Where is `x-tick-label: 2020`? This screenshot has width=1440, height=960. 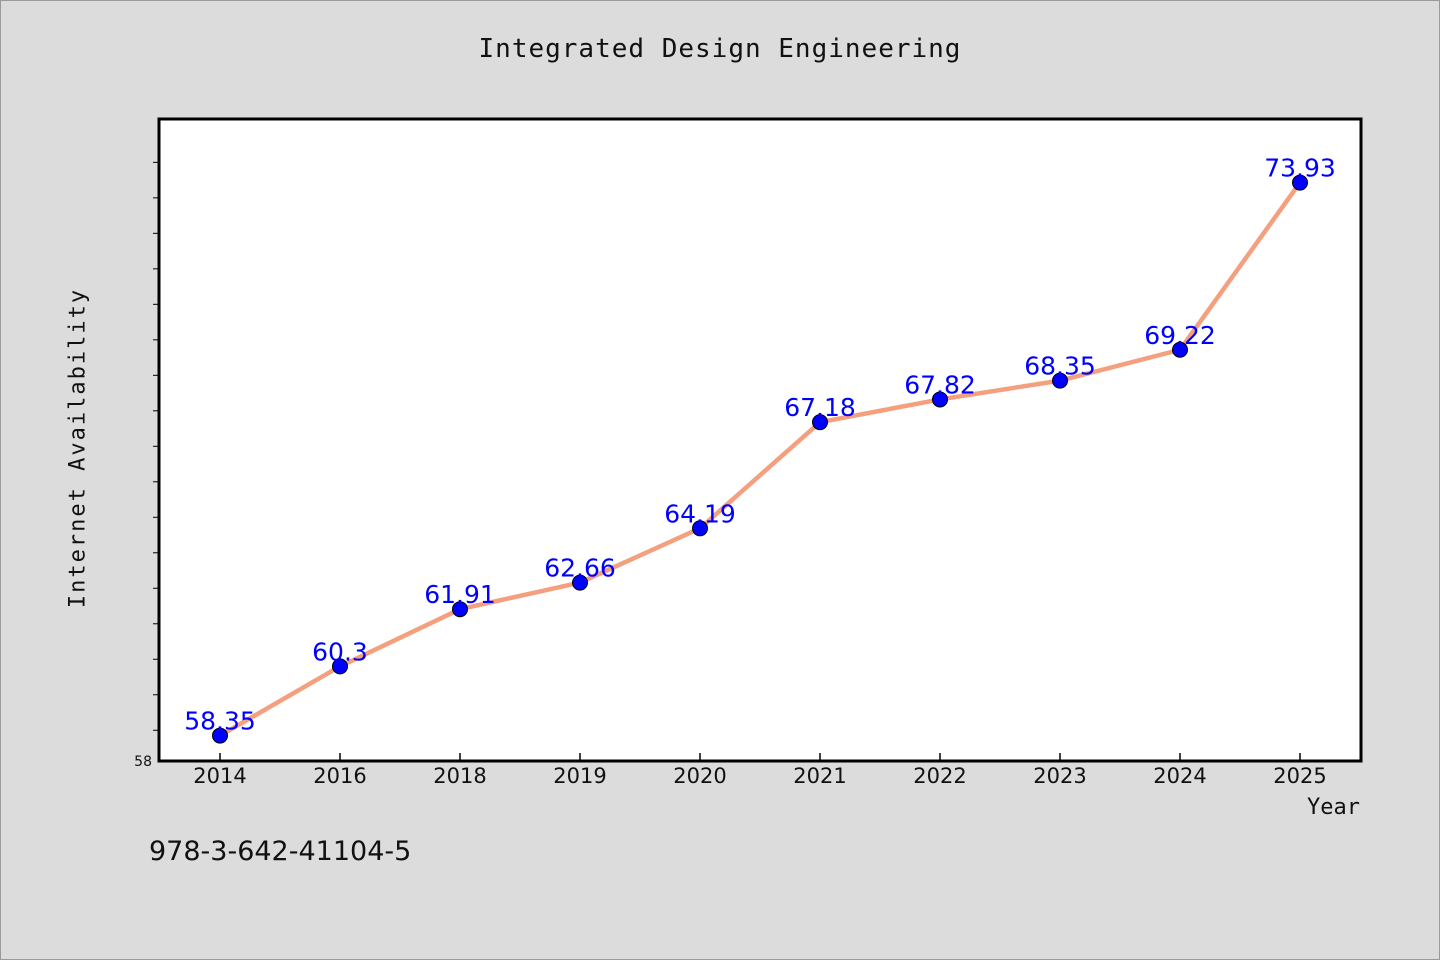 x-tick-label: 2020 is located at coordinates (699, 776).